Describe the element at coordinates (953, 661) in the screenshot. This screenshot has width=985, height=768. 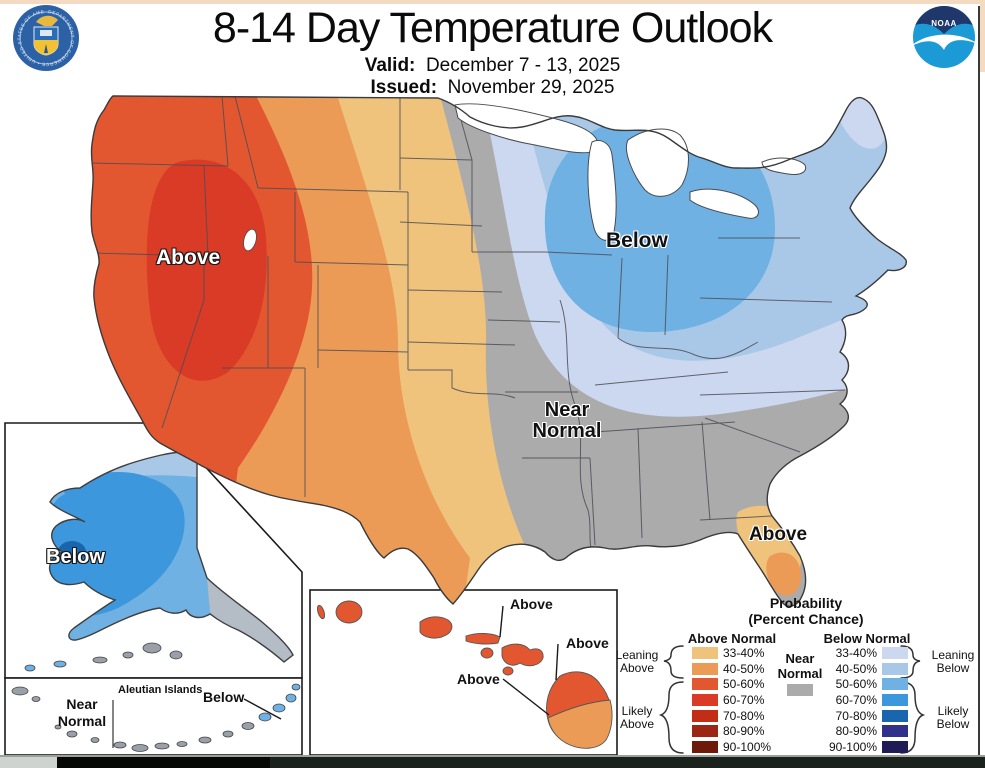
I see `legend-leaning-below: Leaning Below` at that location.